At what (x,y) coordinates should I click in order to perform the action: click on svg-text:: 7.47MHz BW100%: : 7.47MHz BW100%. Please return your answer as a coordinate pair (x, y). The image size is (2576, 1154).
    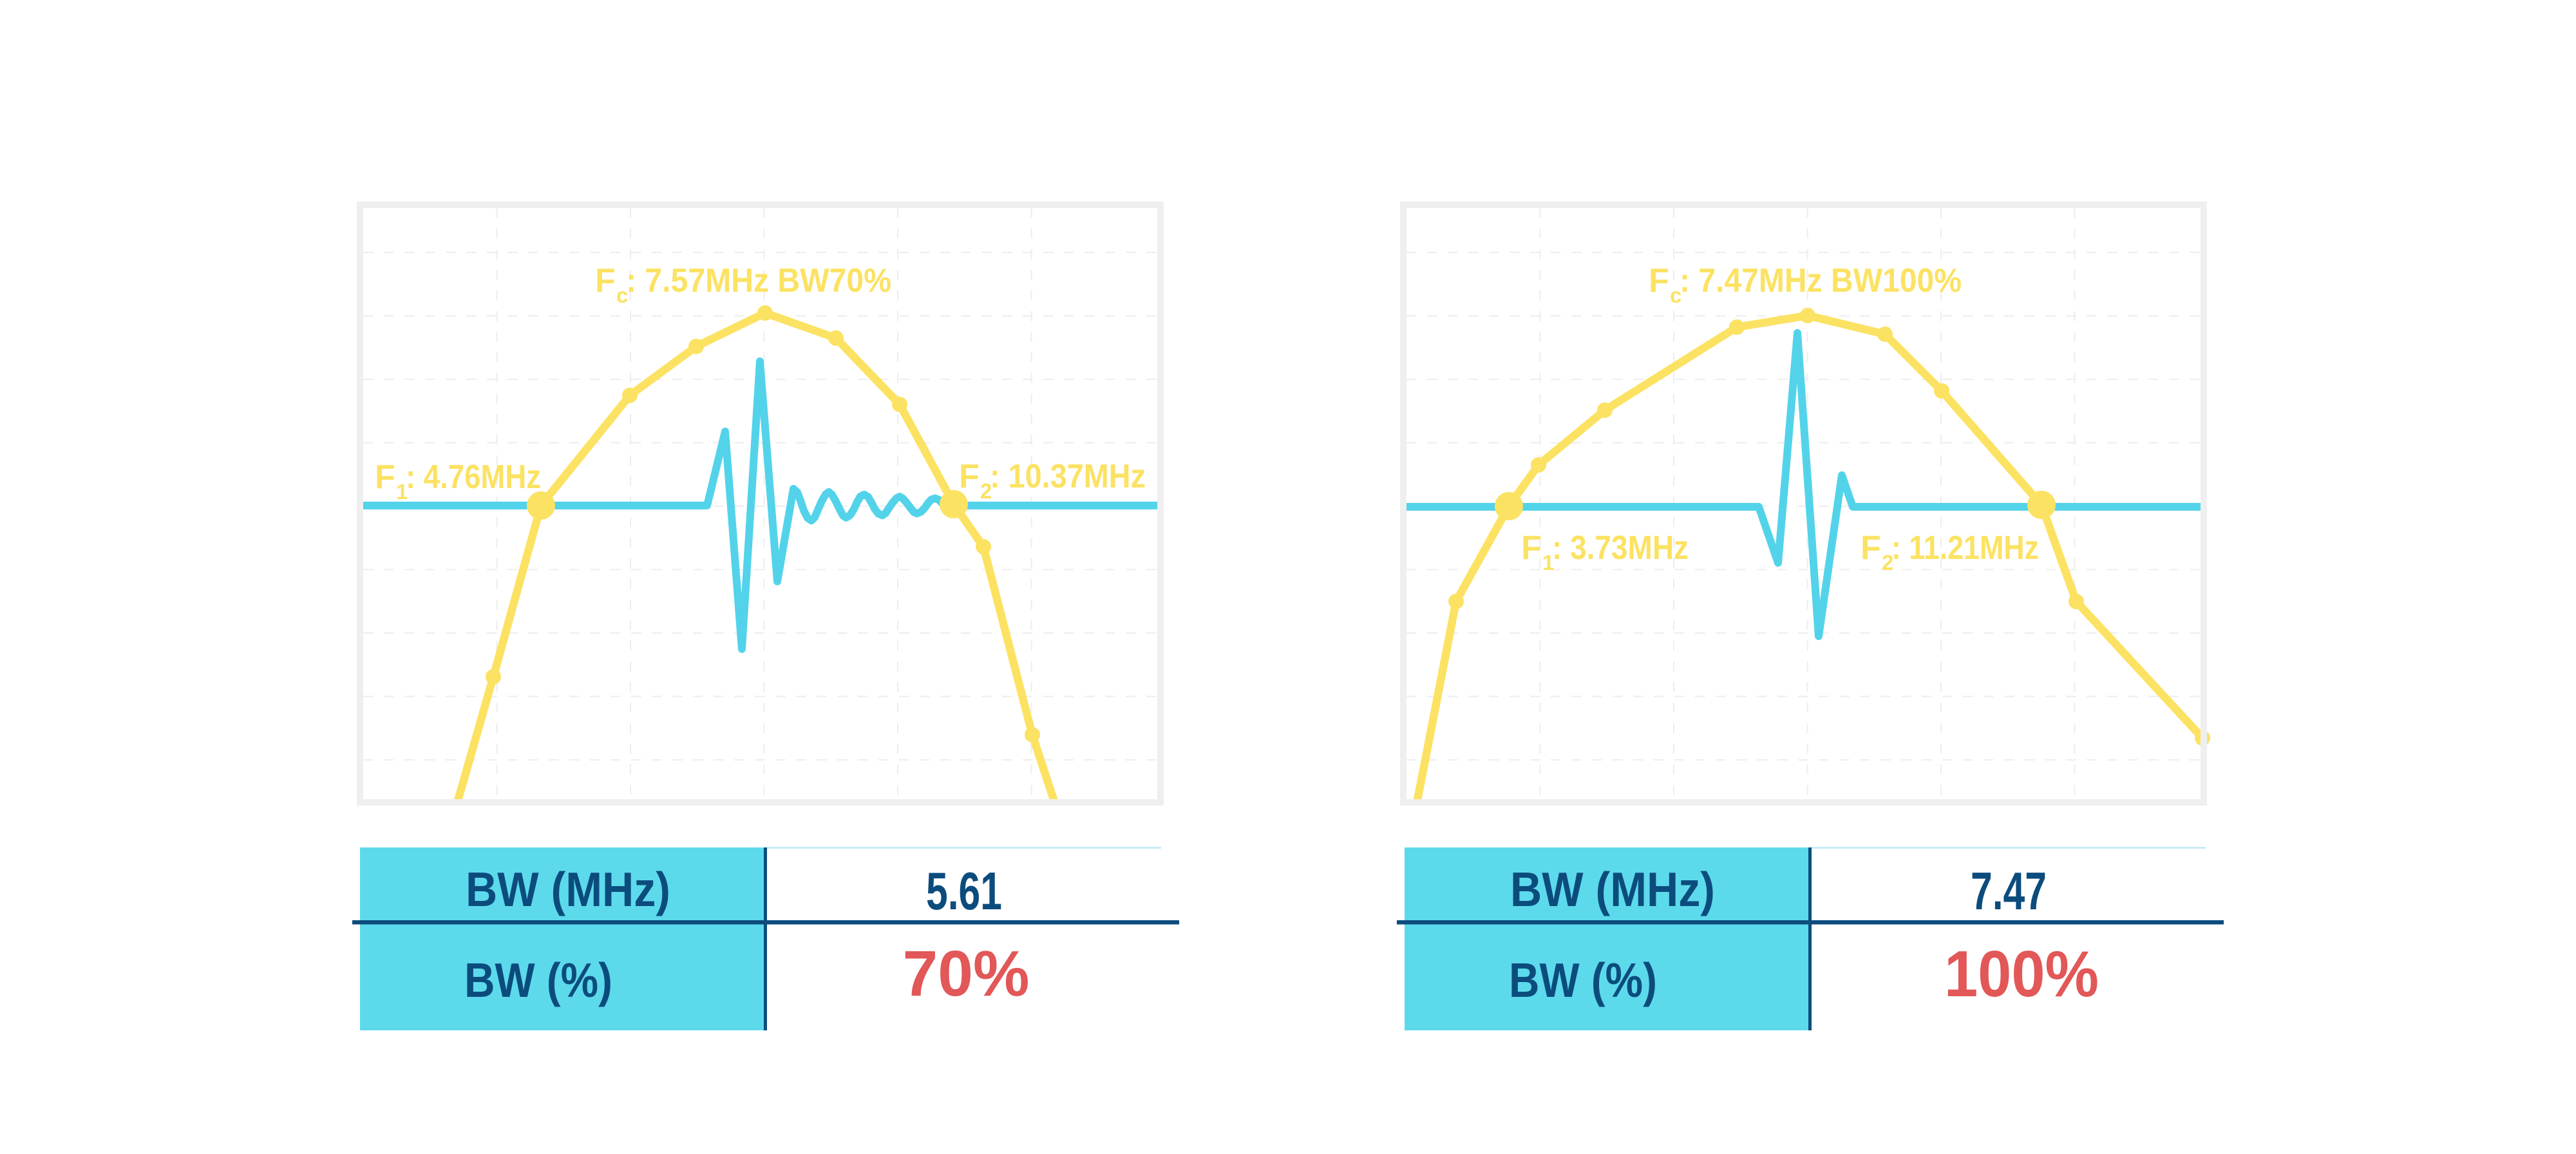
    Looking at the image, I should click on (1821, 280).